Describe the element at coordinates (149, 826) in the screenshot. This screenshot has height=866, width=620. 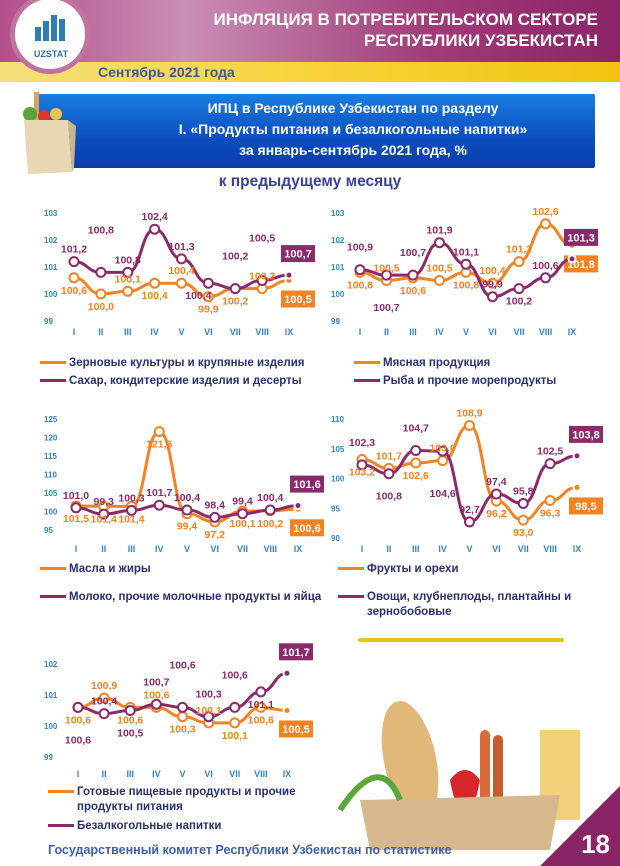
I see `legend-label: Безалкогольные напитки` at that location.